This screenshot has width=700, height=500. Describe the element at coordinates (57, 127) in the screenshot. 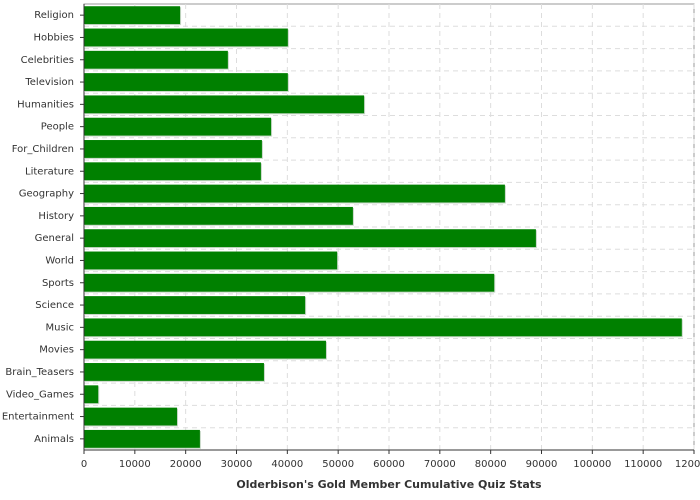

I see `y-tick-label: People` at that location.